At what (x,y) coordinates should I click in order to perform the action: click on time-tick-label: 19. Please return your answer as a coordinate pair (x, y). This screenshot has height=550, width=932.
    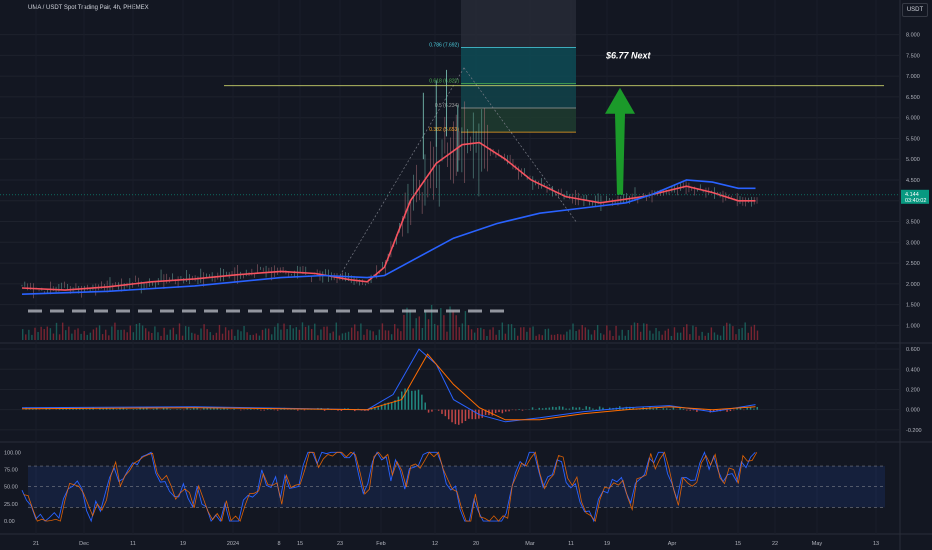
    Looking at the image, I should click on (183, 544).